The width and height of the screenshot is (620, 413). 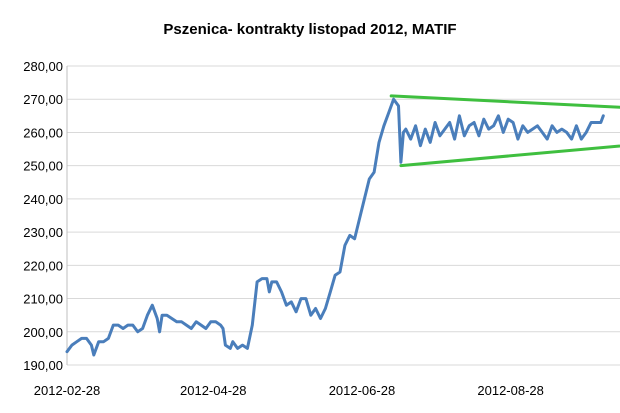 What do you see at coordinates (43, 265) in the screenshot?
I see `y-tick-label: 220,00` at bounding box center [43, 265].